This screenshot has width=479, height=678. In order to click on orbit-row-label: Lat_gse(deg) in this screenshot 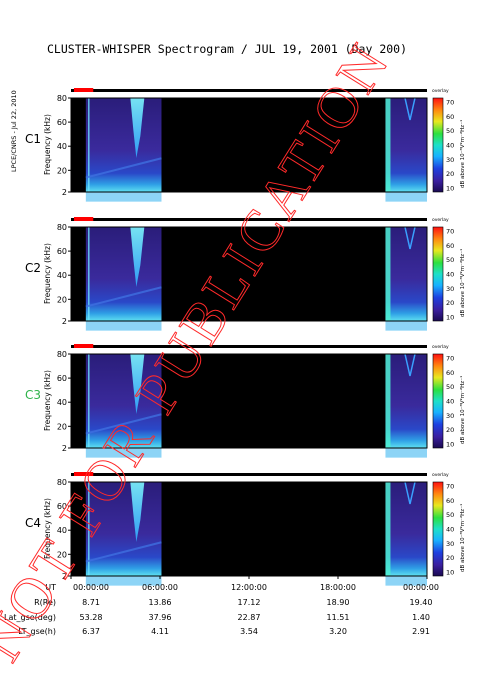, I will do `click(30, 617)`.